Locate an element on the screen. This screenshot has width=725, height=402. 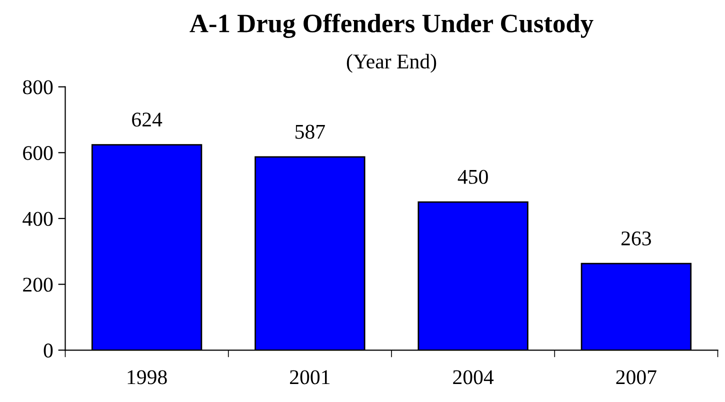
x-tick-label: 2004 is located at coordinates (473, 377).